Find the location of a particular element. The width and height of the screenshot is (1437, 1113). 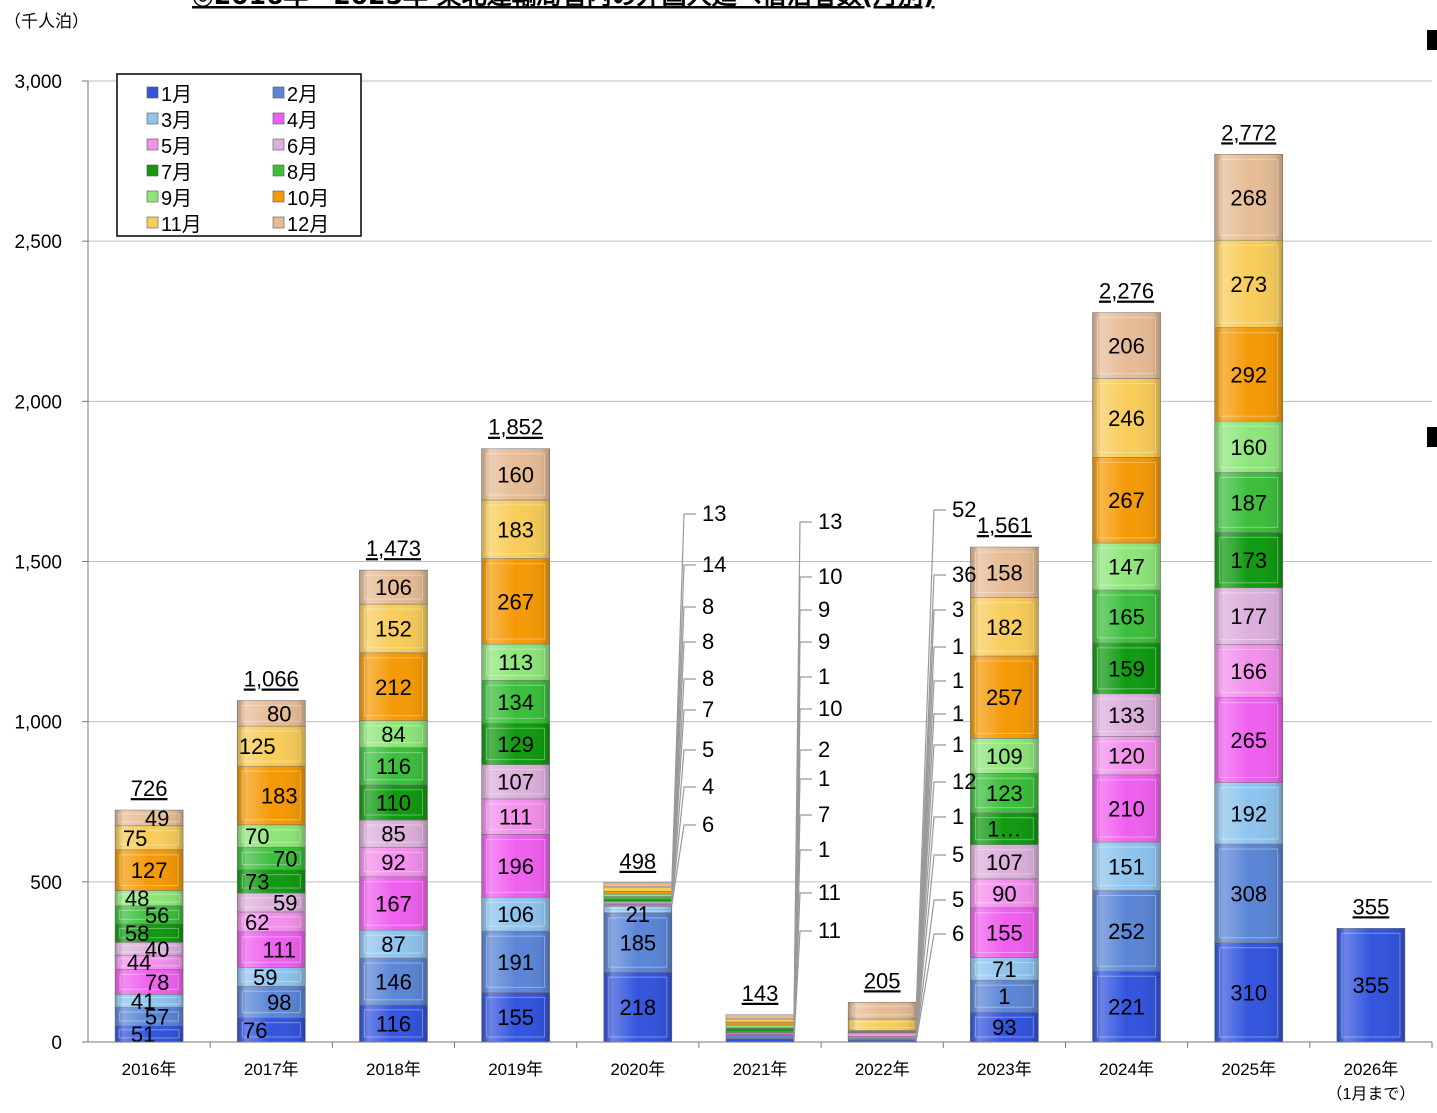

data-label: 155 is located at coordinates (515, 1017).